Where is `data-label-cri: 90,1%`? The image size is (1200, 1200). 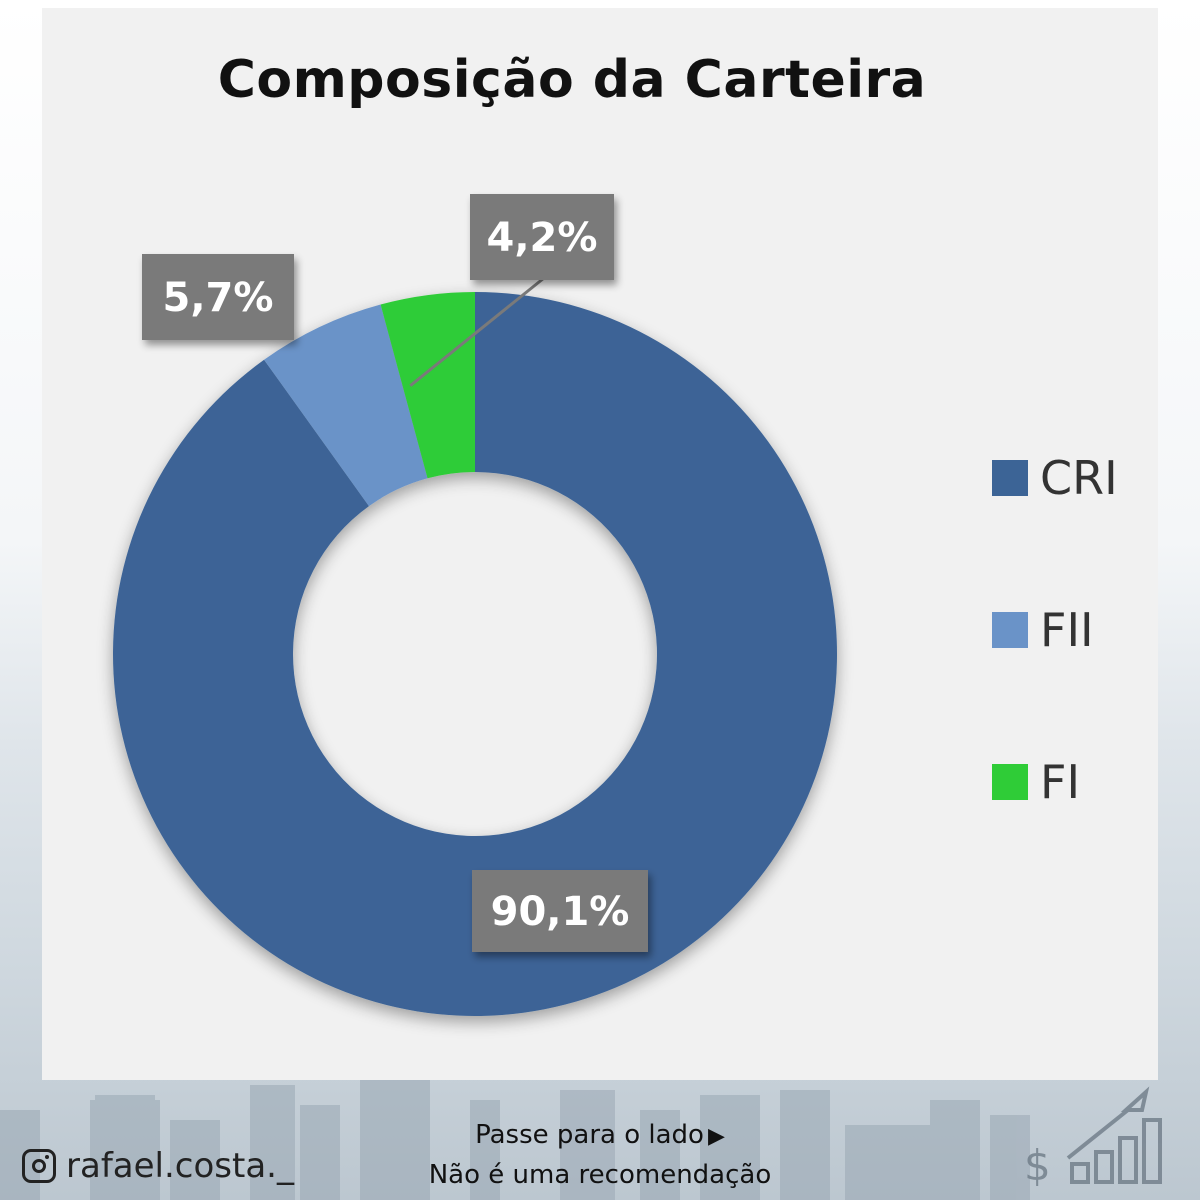
data-label-cri: 90,1% is located at coordinates (560, 911).